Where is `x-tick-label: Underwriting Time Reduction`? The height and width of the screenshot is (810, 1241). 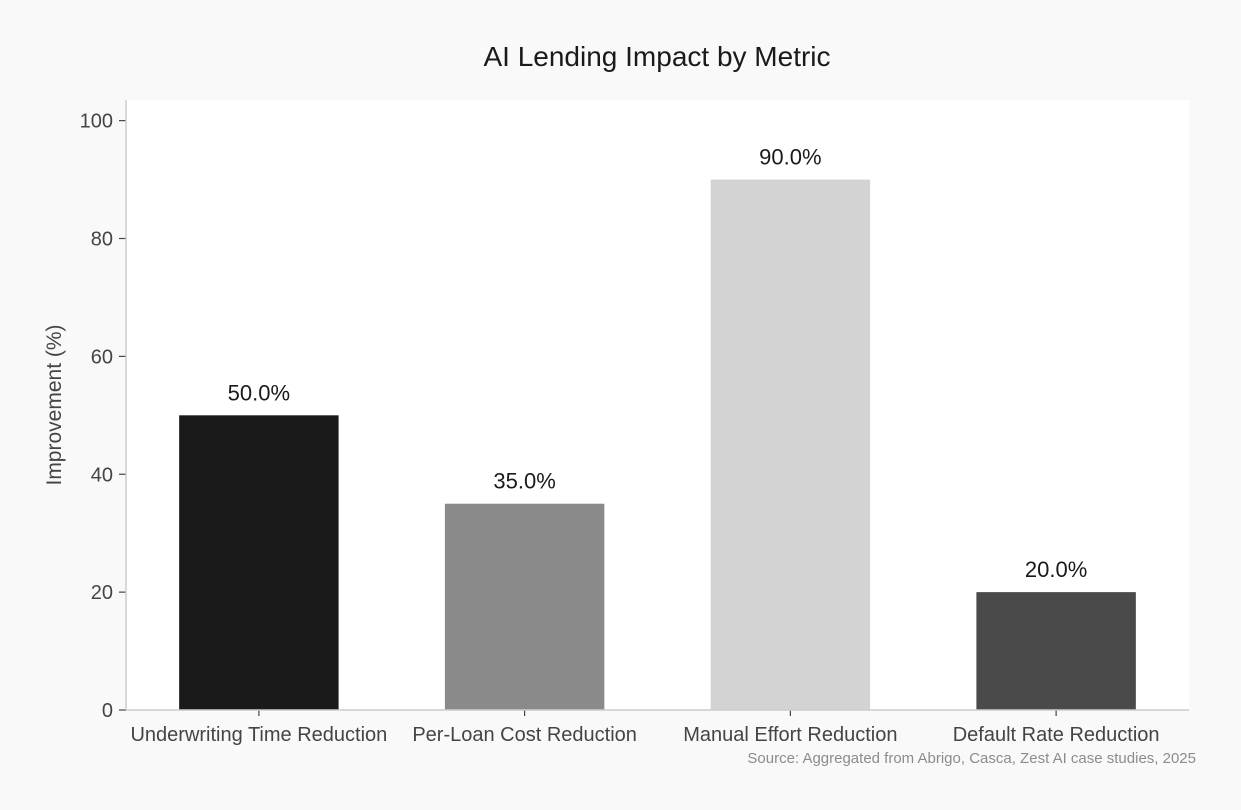 x-tick-label: Underwriting Time Reduction is located at coordinates (258, 735).